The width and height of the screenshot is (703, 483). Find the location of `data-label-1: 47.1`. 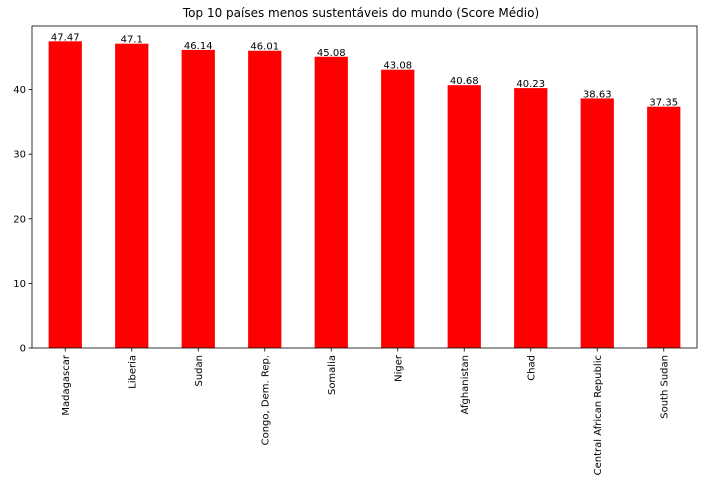

data-label-1: 47.1 is located at coordinates (132, 40).